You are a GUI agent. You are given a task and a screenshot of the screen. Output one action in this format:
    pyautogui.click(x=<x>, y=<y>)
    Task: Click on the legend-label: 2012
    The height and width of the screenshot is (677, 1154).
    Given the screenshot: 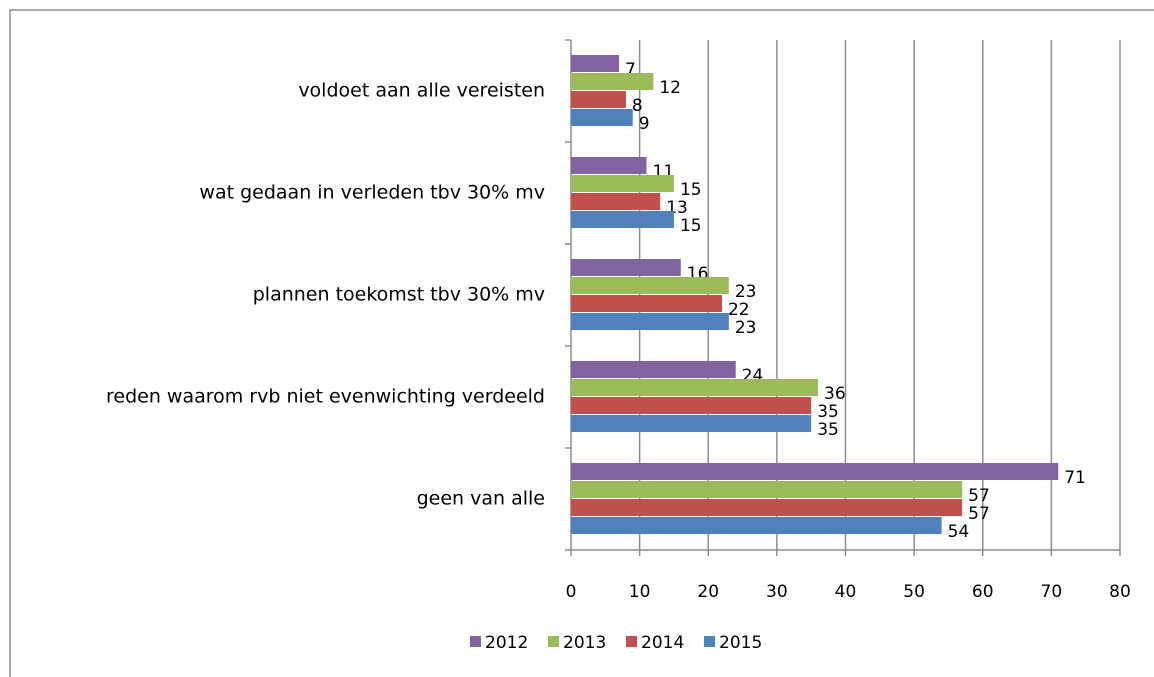 What is the action you would take?
    pyautogui.click(x=506, y=643)
    